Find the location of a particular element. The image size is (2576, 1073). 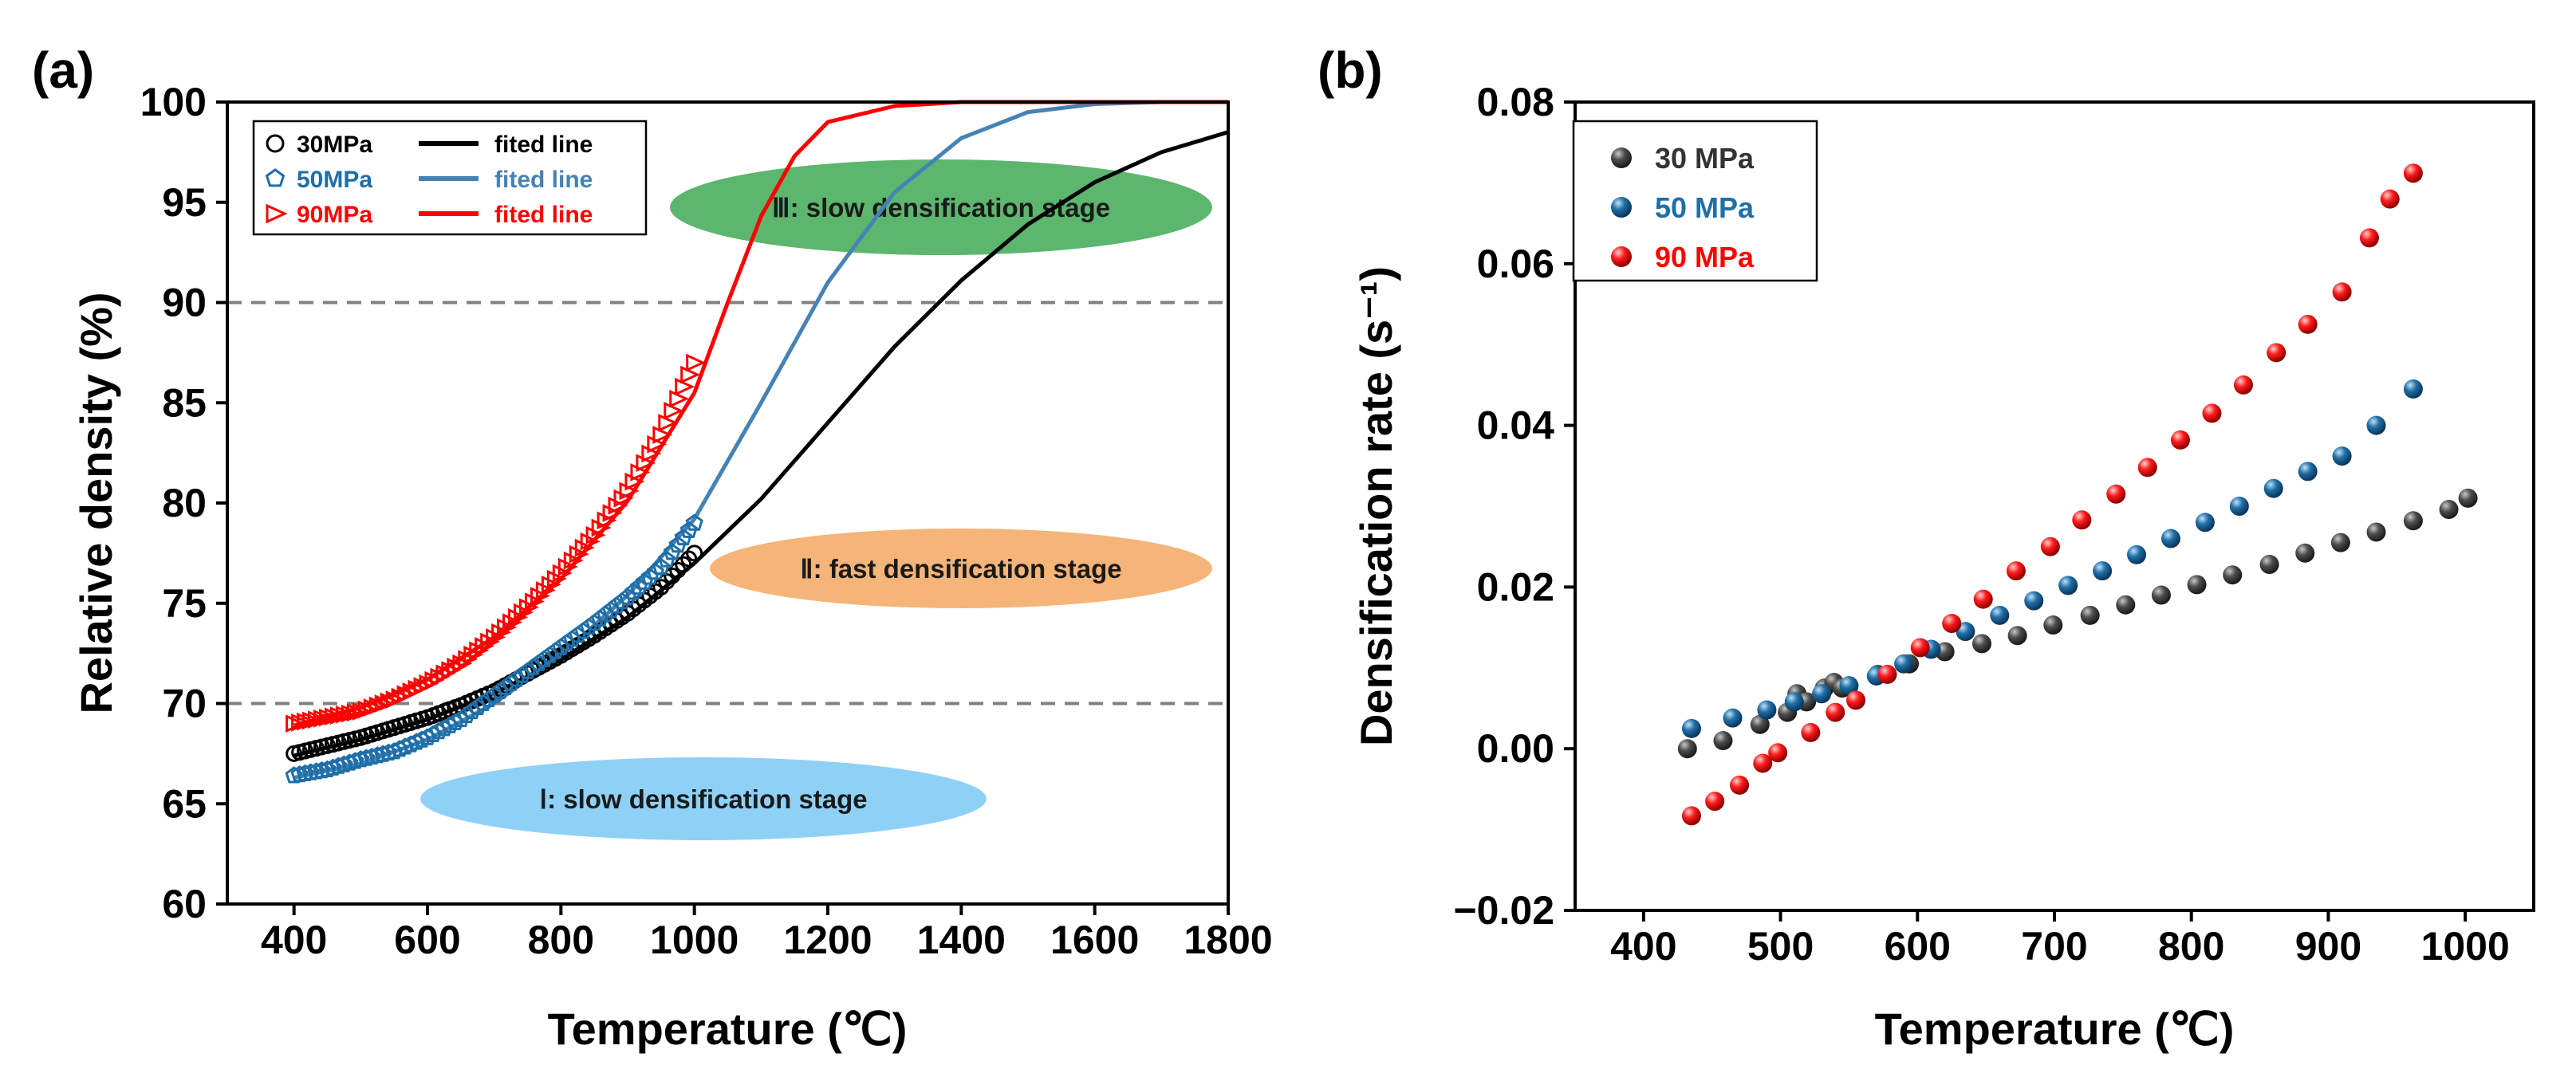

legend-b: 30 MPa 50 MPa 90 MPa is located at coordinates (1695, 201).